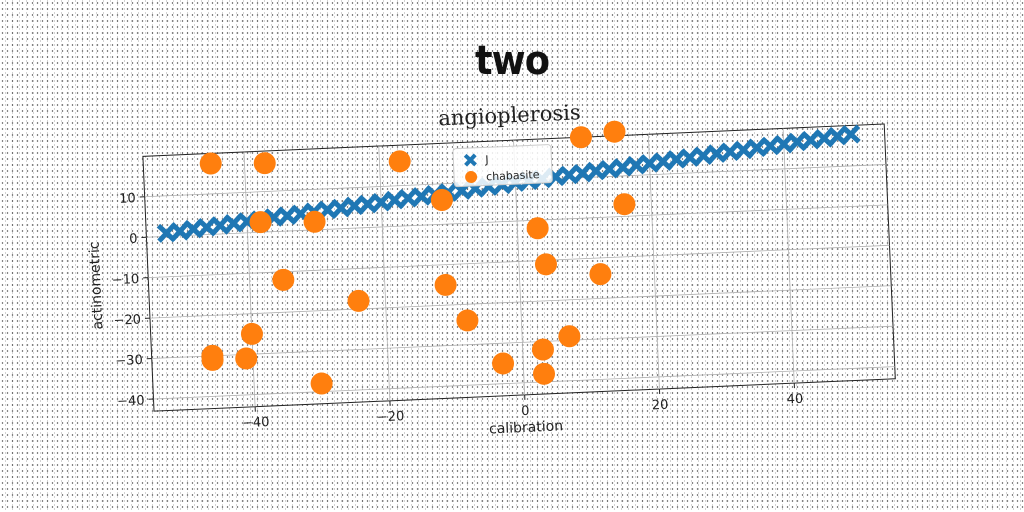 Image resolution: width=1024 pixels, height=512 pixels. I want to click on legend-label-j: J, so click(486, 159).